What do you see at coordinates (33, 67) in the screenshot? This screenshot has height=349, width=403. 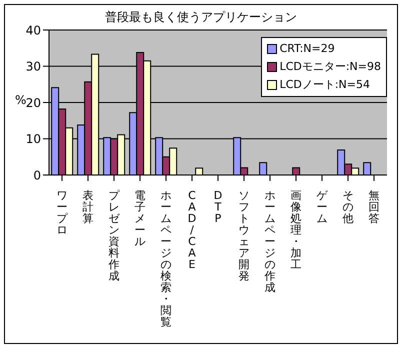 I see `y-tick-label: 30` at bounding box center [33, 67].